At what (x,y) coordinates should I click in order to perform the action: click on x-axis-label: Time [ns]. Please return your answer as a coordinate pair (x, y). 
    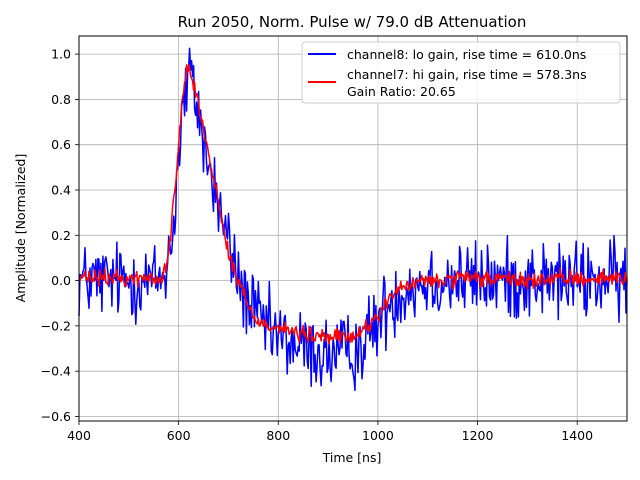
    Looking at the image, I should click on (352, 457).